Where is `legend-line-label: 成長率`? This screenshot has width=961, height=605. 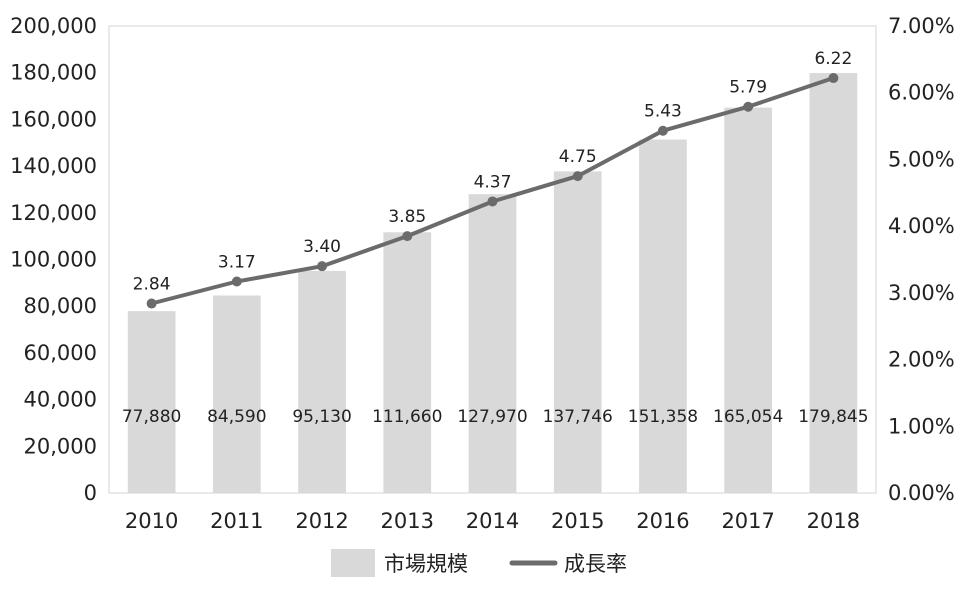 legend-line-label: 成長率 is located at coordinates (595, 564).